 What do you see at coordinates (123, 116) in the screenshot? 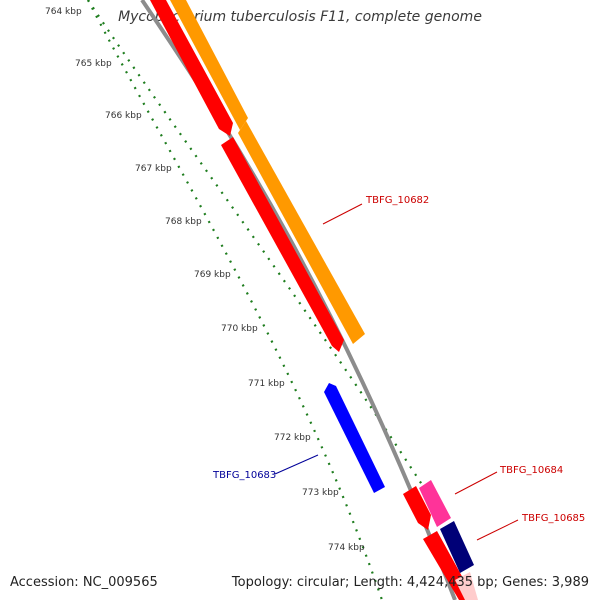
I see `tick-label: 766 kbp` at bounding box center [123, 116].